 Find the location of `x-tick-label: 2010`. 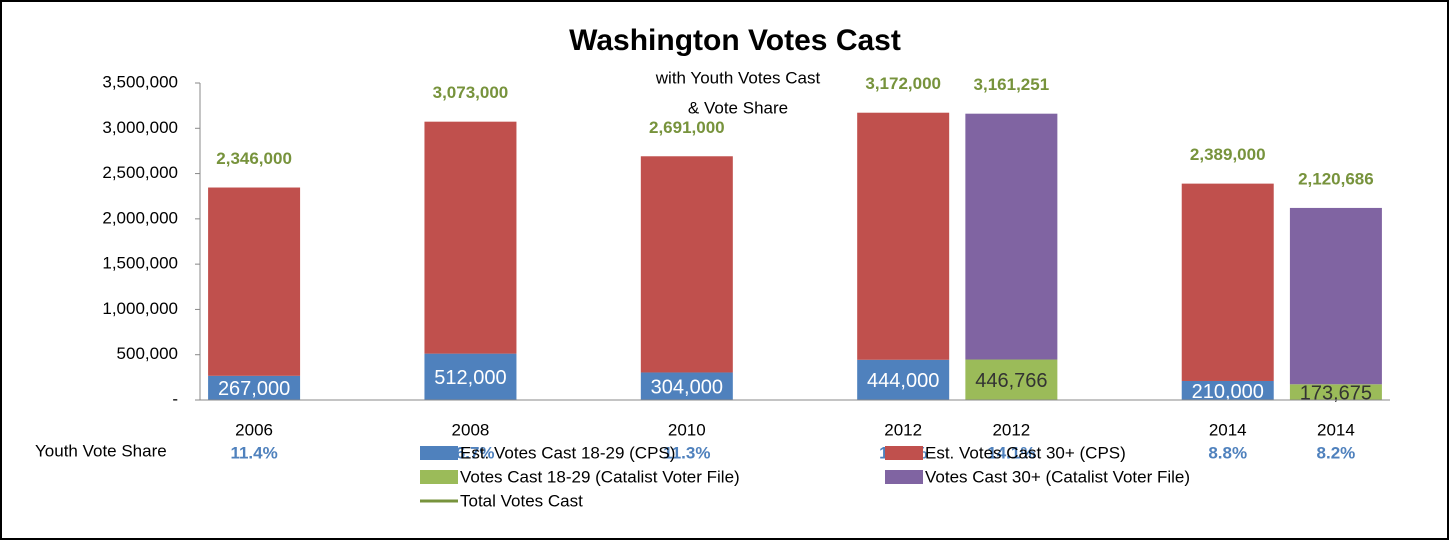

x-tick-label: 2010 is located at coordinates (687, 429).